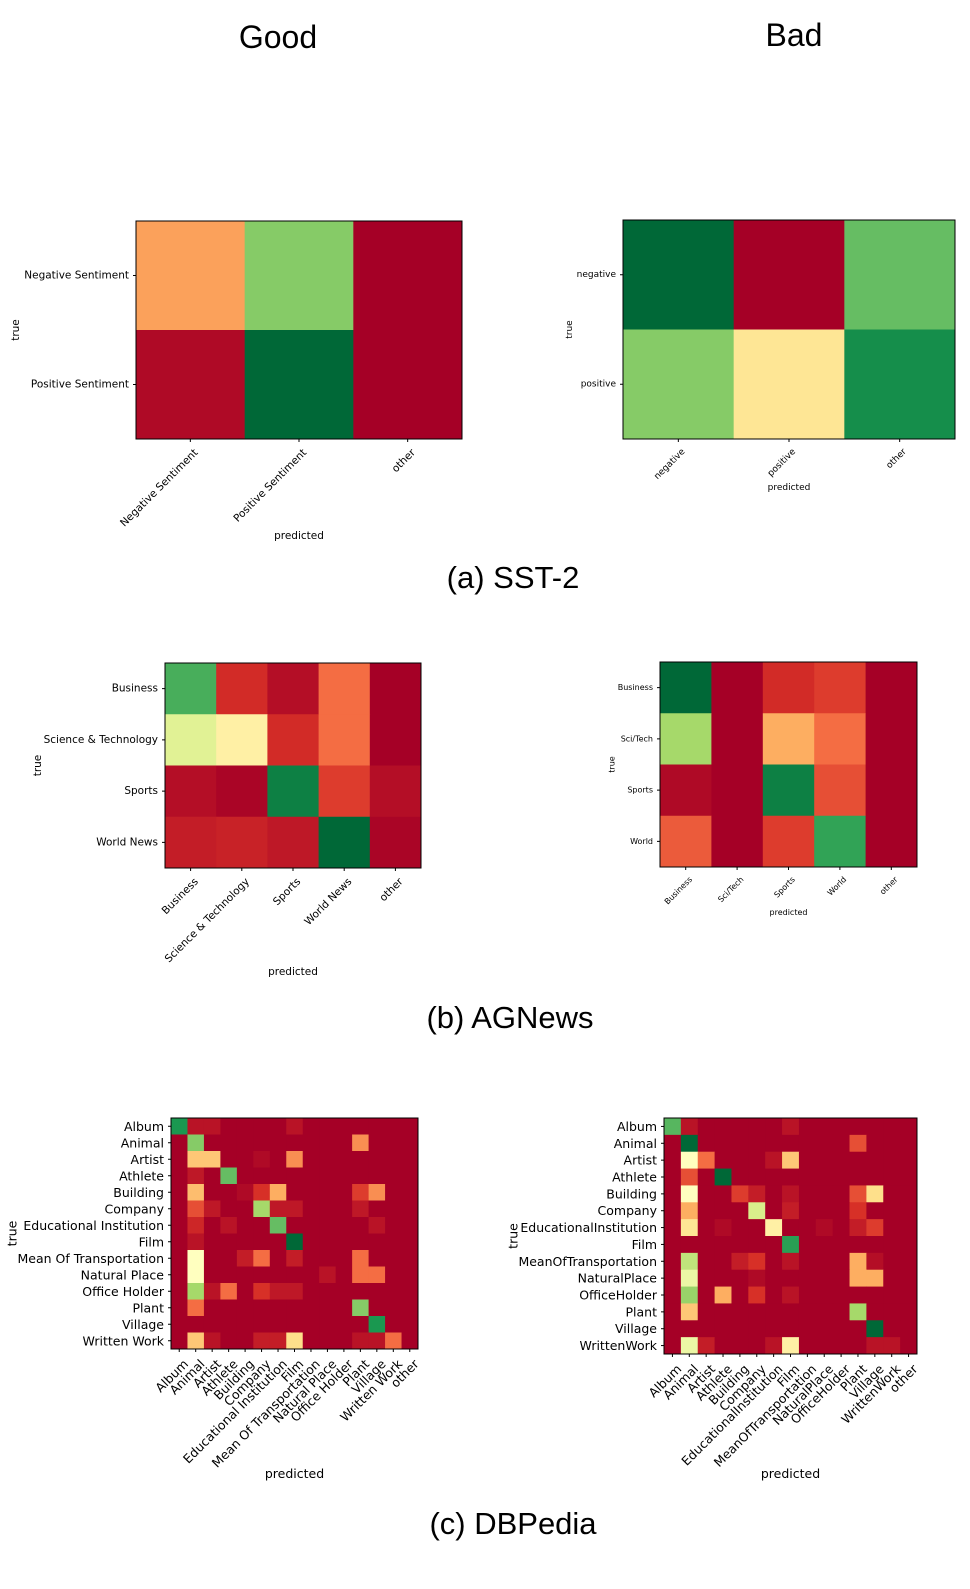 This screenshot has height=1589, width=970. I want to click on x-tick-label: positive, so click(782, 463).